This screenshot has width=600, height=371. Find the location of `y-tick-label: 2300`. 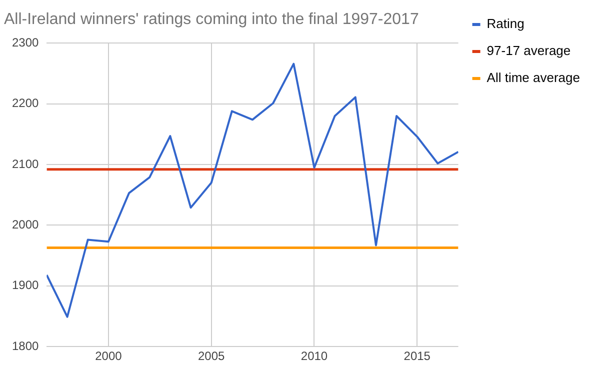

y-tick-label: 2300 is located at coordinates (26, 43).